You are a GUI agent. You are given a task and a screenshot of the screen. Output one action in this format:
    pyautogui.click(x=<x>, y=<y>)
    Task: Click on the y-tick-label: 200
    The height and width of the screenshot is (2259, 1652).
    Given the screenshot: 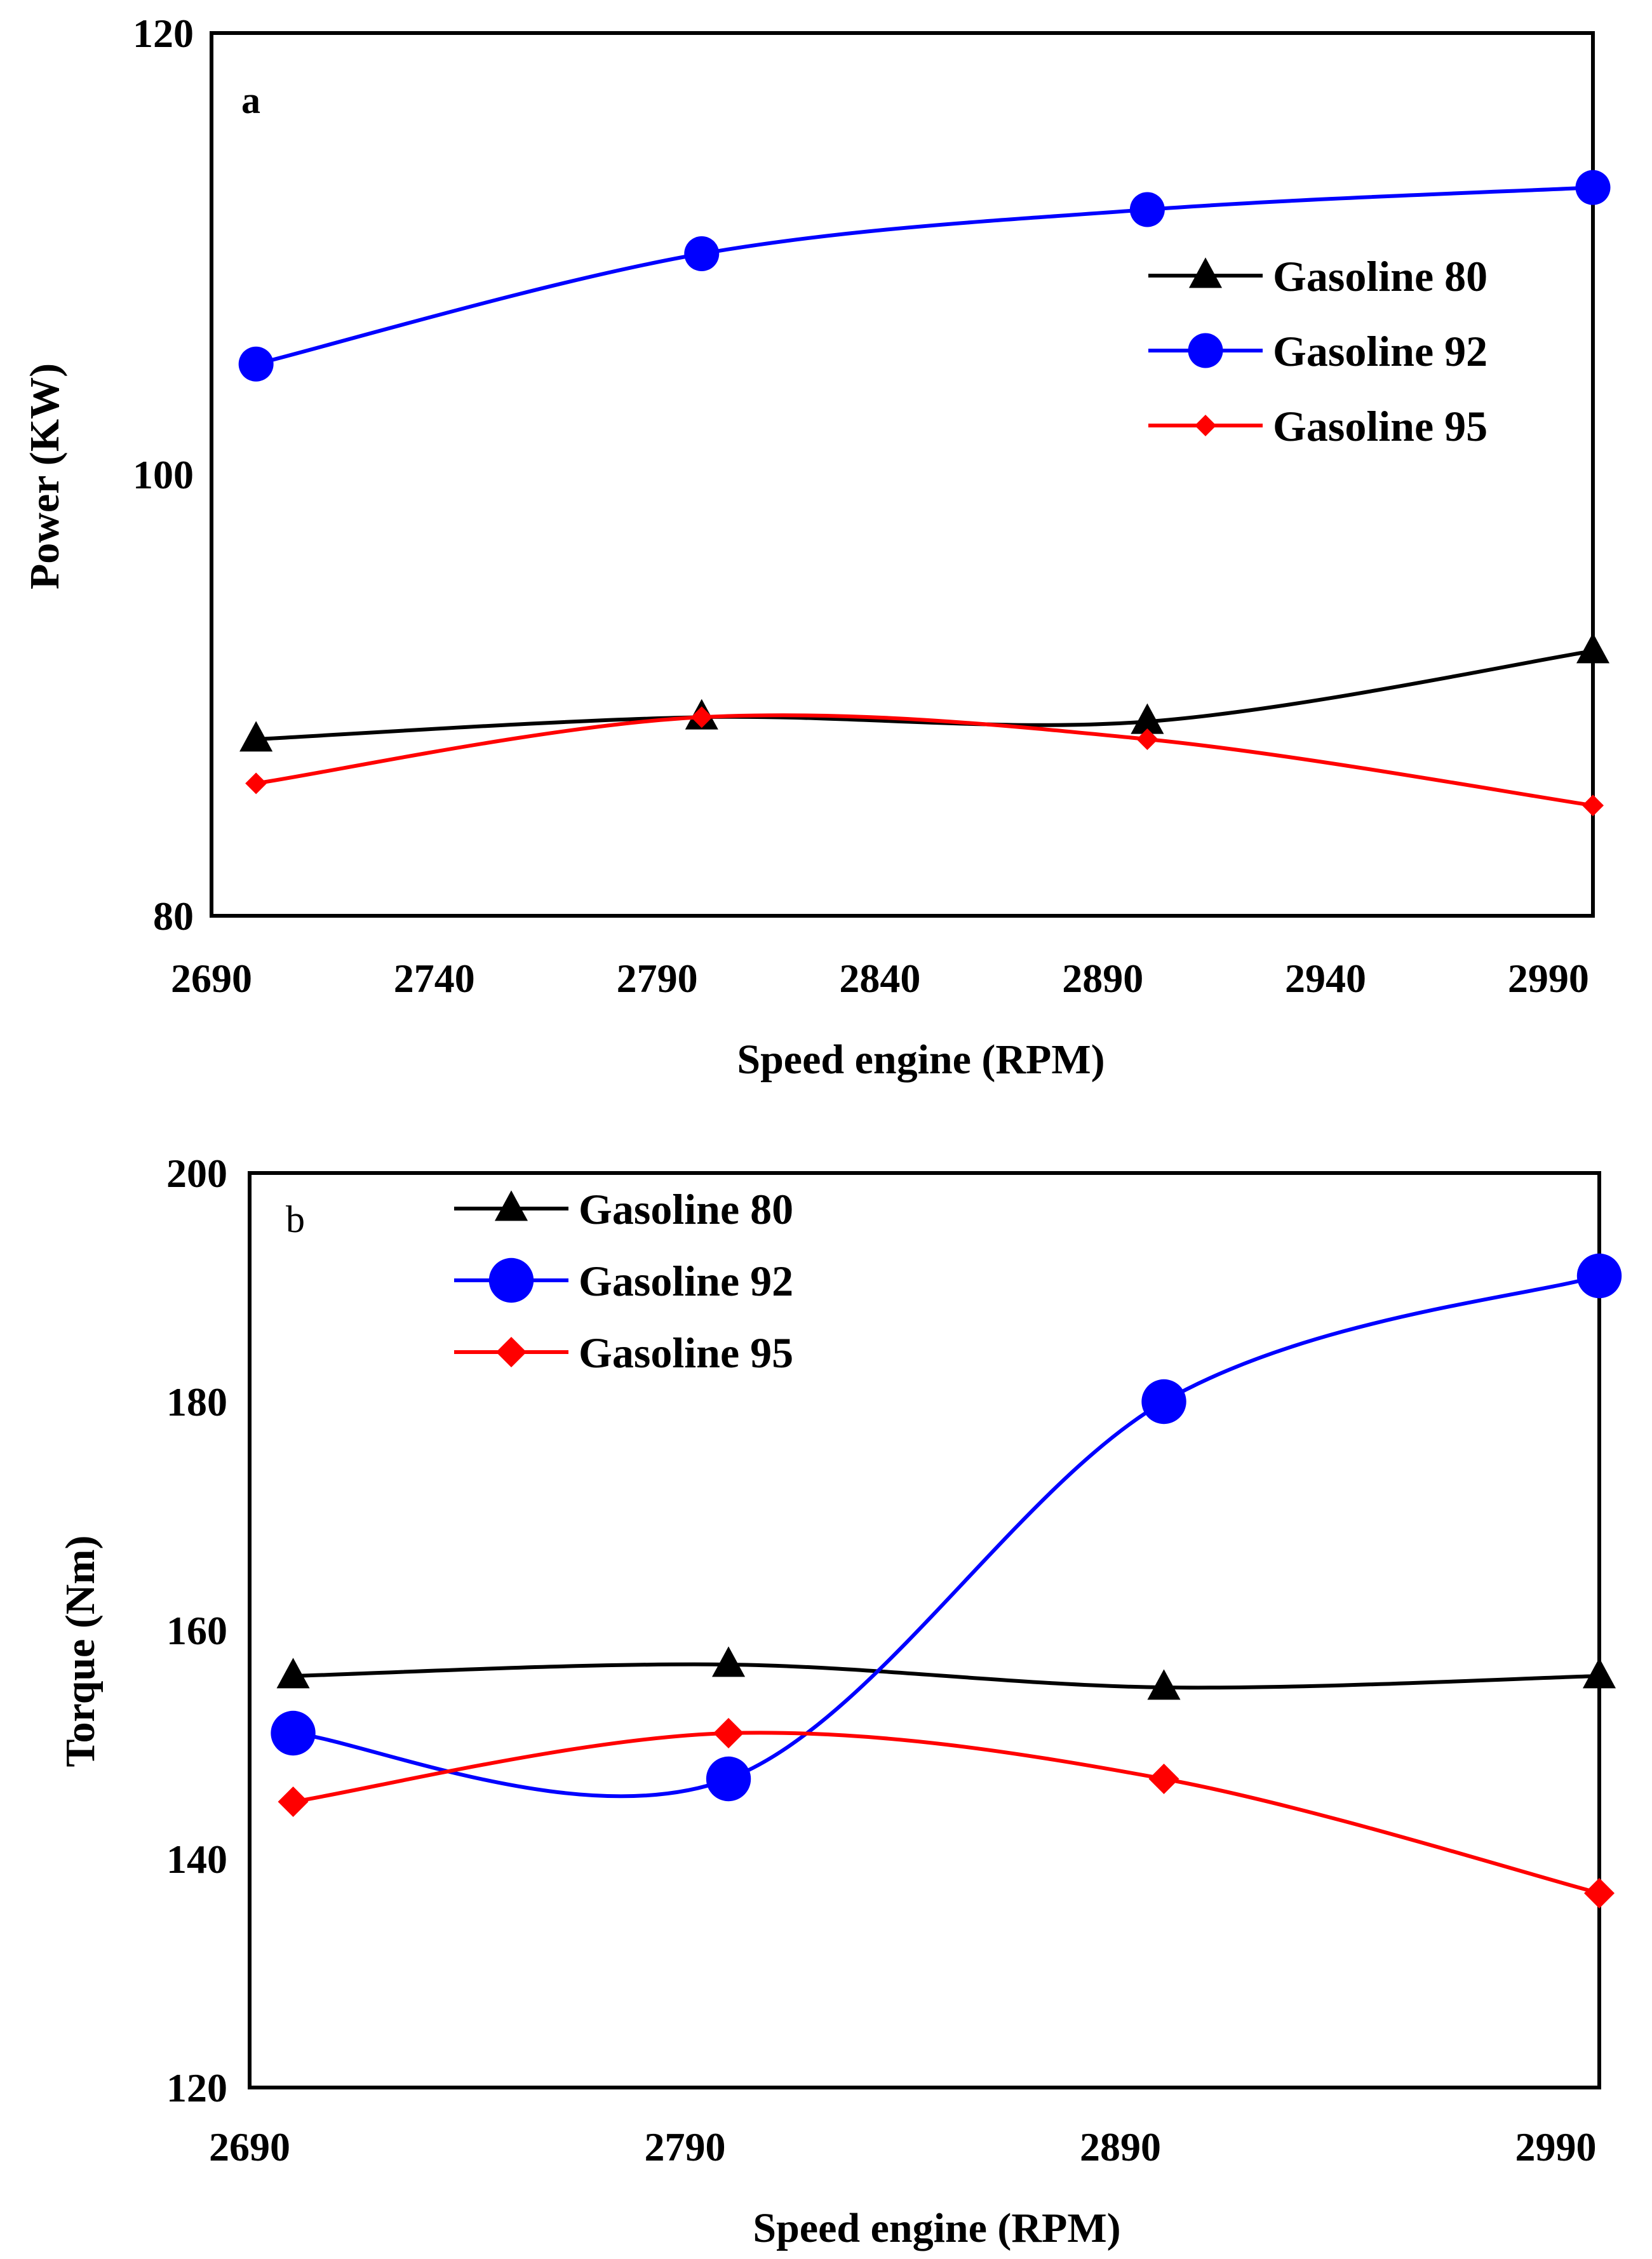 What is the action you would take?
    pyautogui.click(x=197, y=1174)
    